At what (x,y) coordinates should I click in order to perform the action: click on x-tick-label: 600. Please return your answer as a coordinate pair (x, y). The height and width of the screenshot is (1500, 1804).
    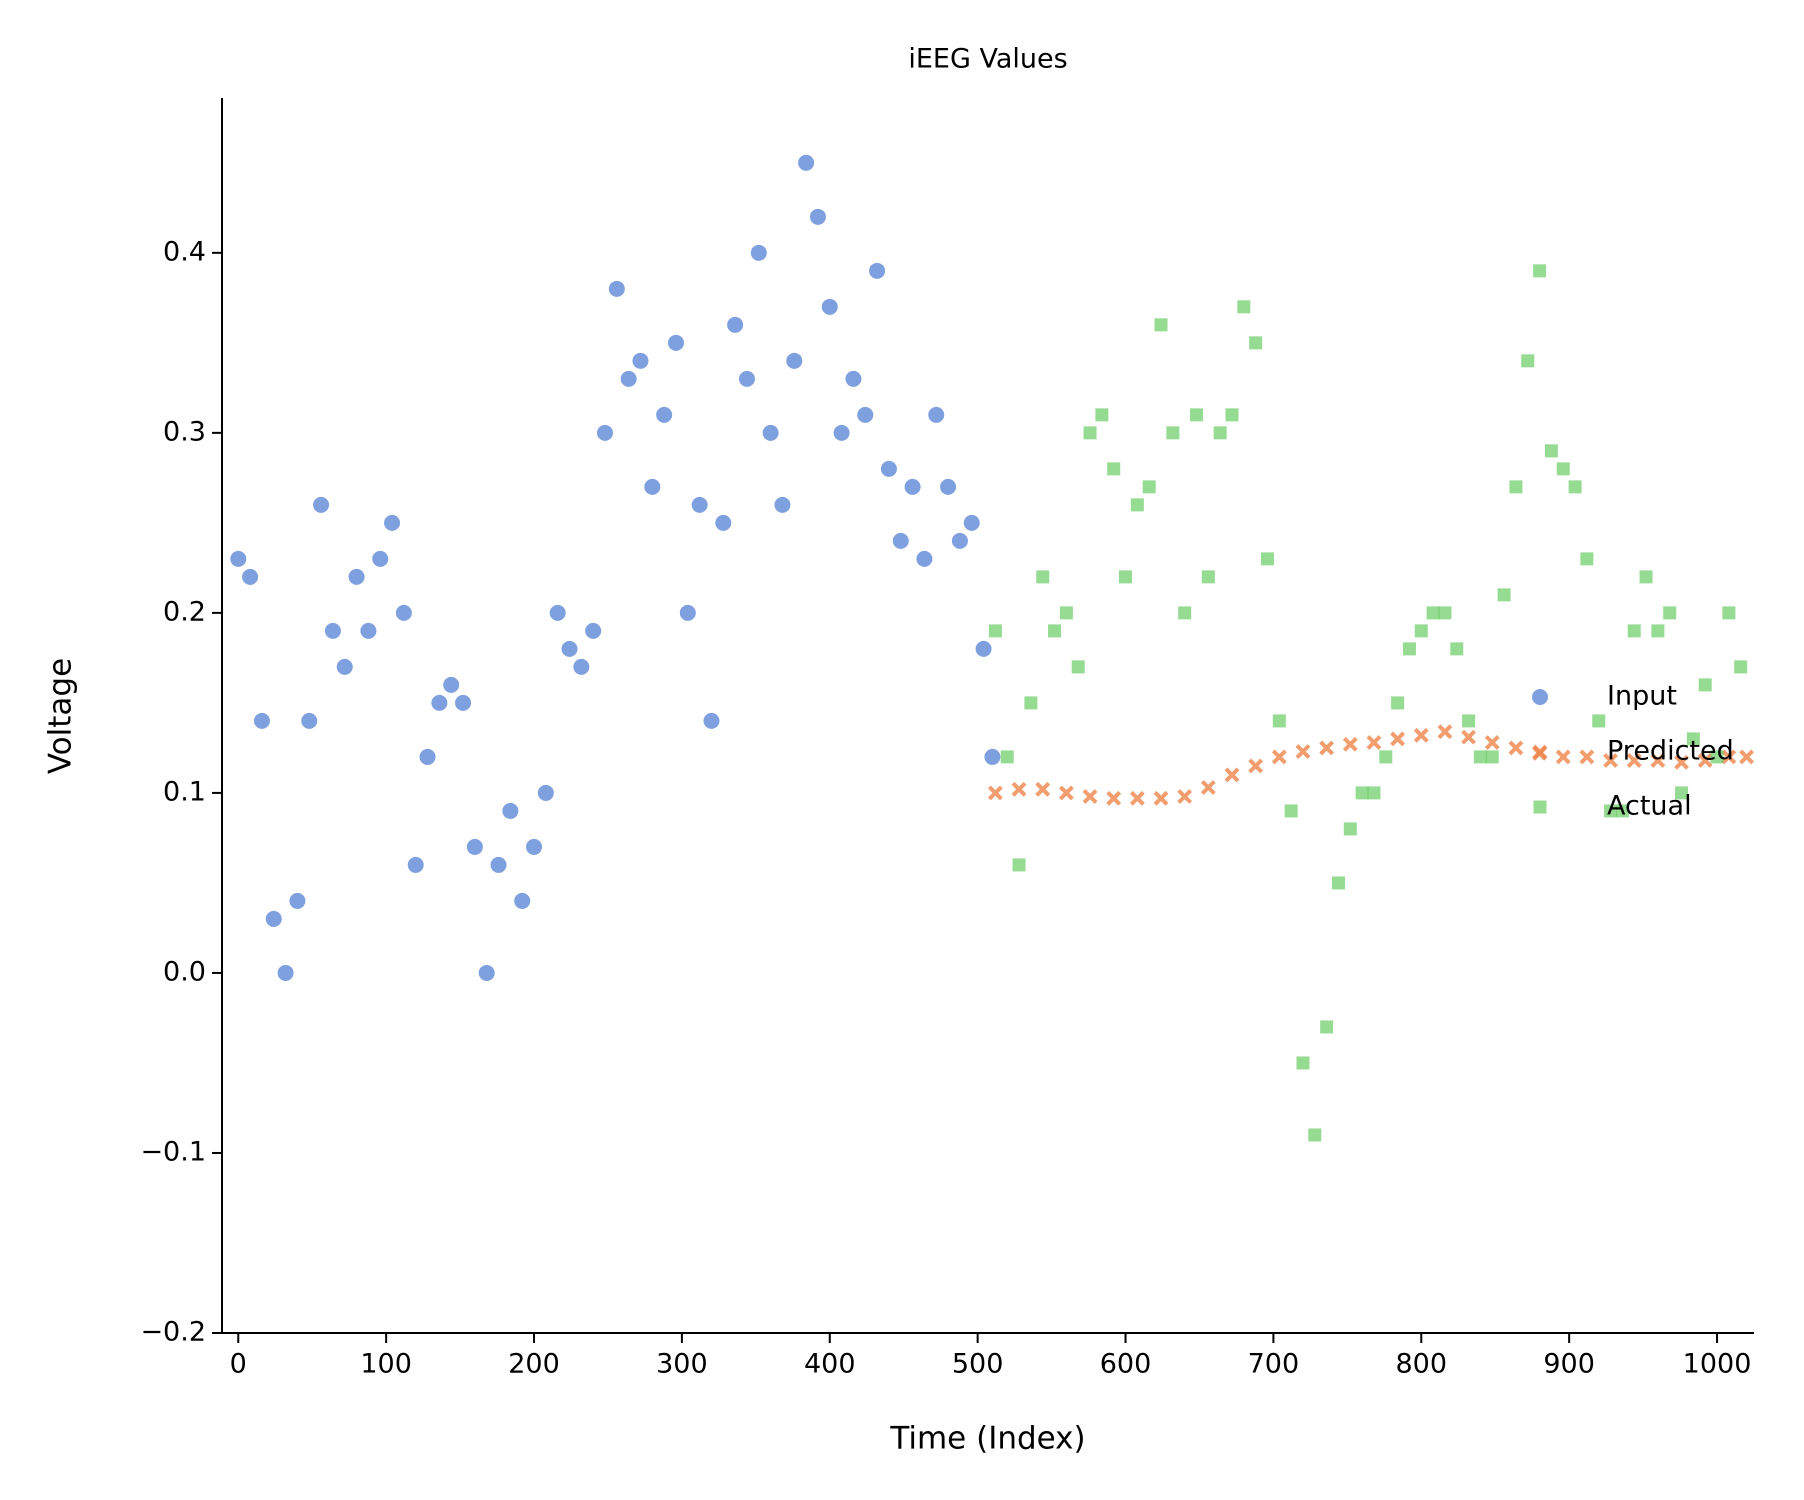
    Looking at the image, I should click on (1126, 1364).